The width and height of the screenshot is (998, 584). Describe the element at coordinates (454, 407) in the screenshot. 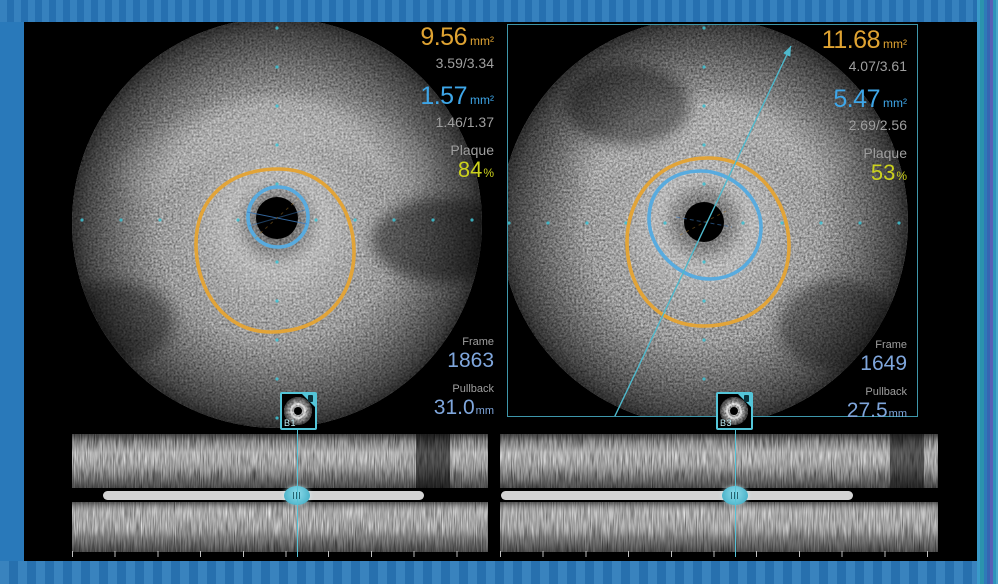

I see `pullback-value: 31.0` at that location.